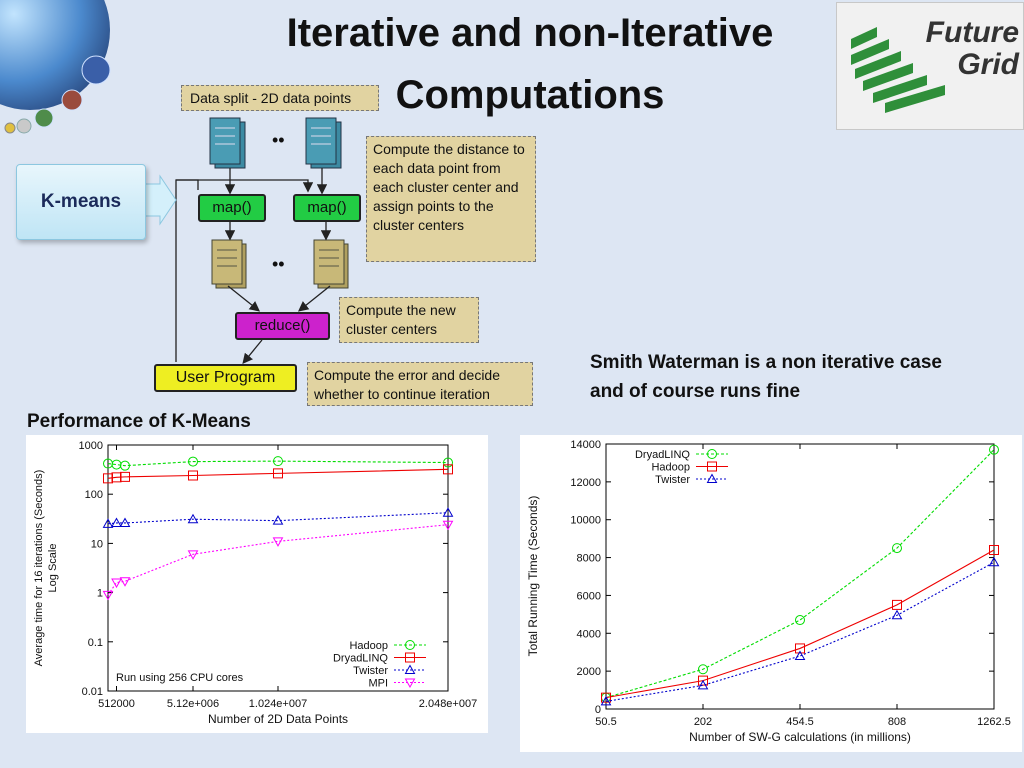 Image resolution: width=1024 pixels, height=768 pixels. I want to click on y-tick-label: 100, so click(94, 495).